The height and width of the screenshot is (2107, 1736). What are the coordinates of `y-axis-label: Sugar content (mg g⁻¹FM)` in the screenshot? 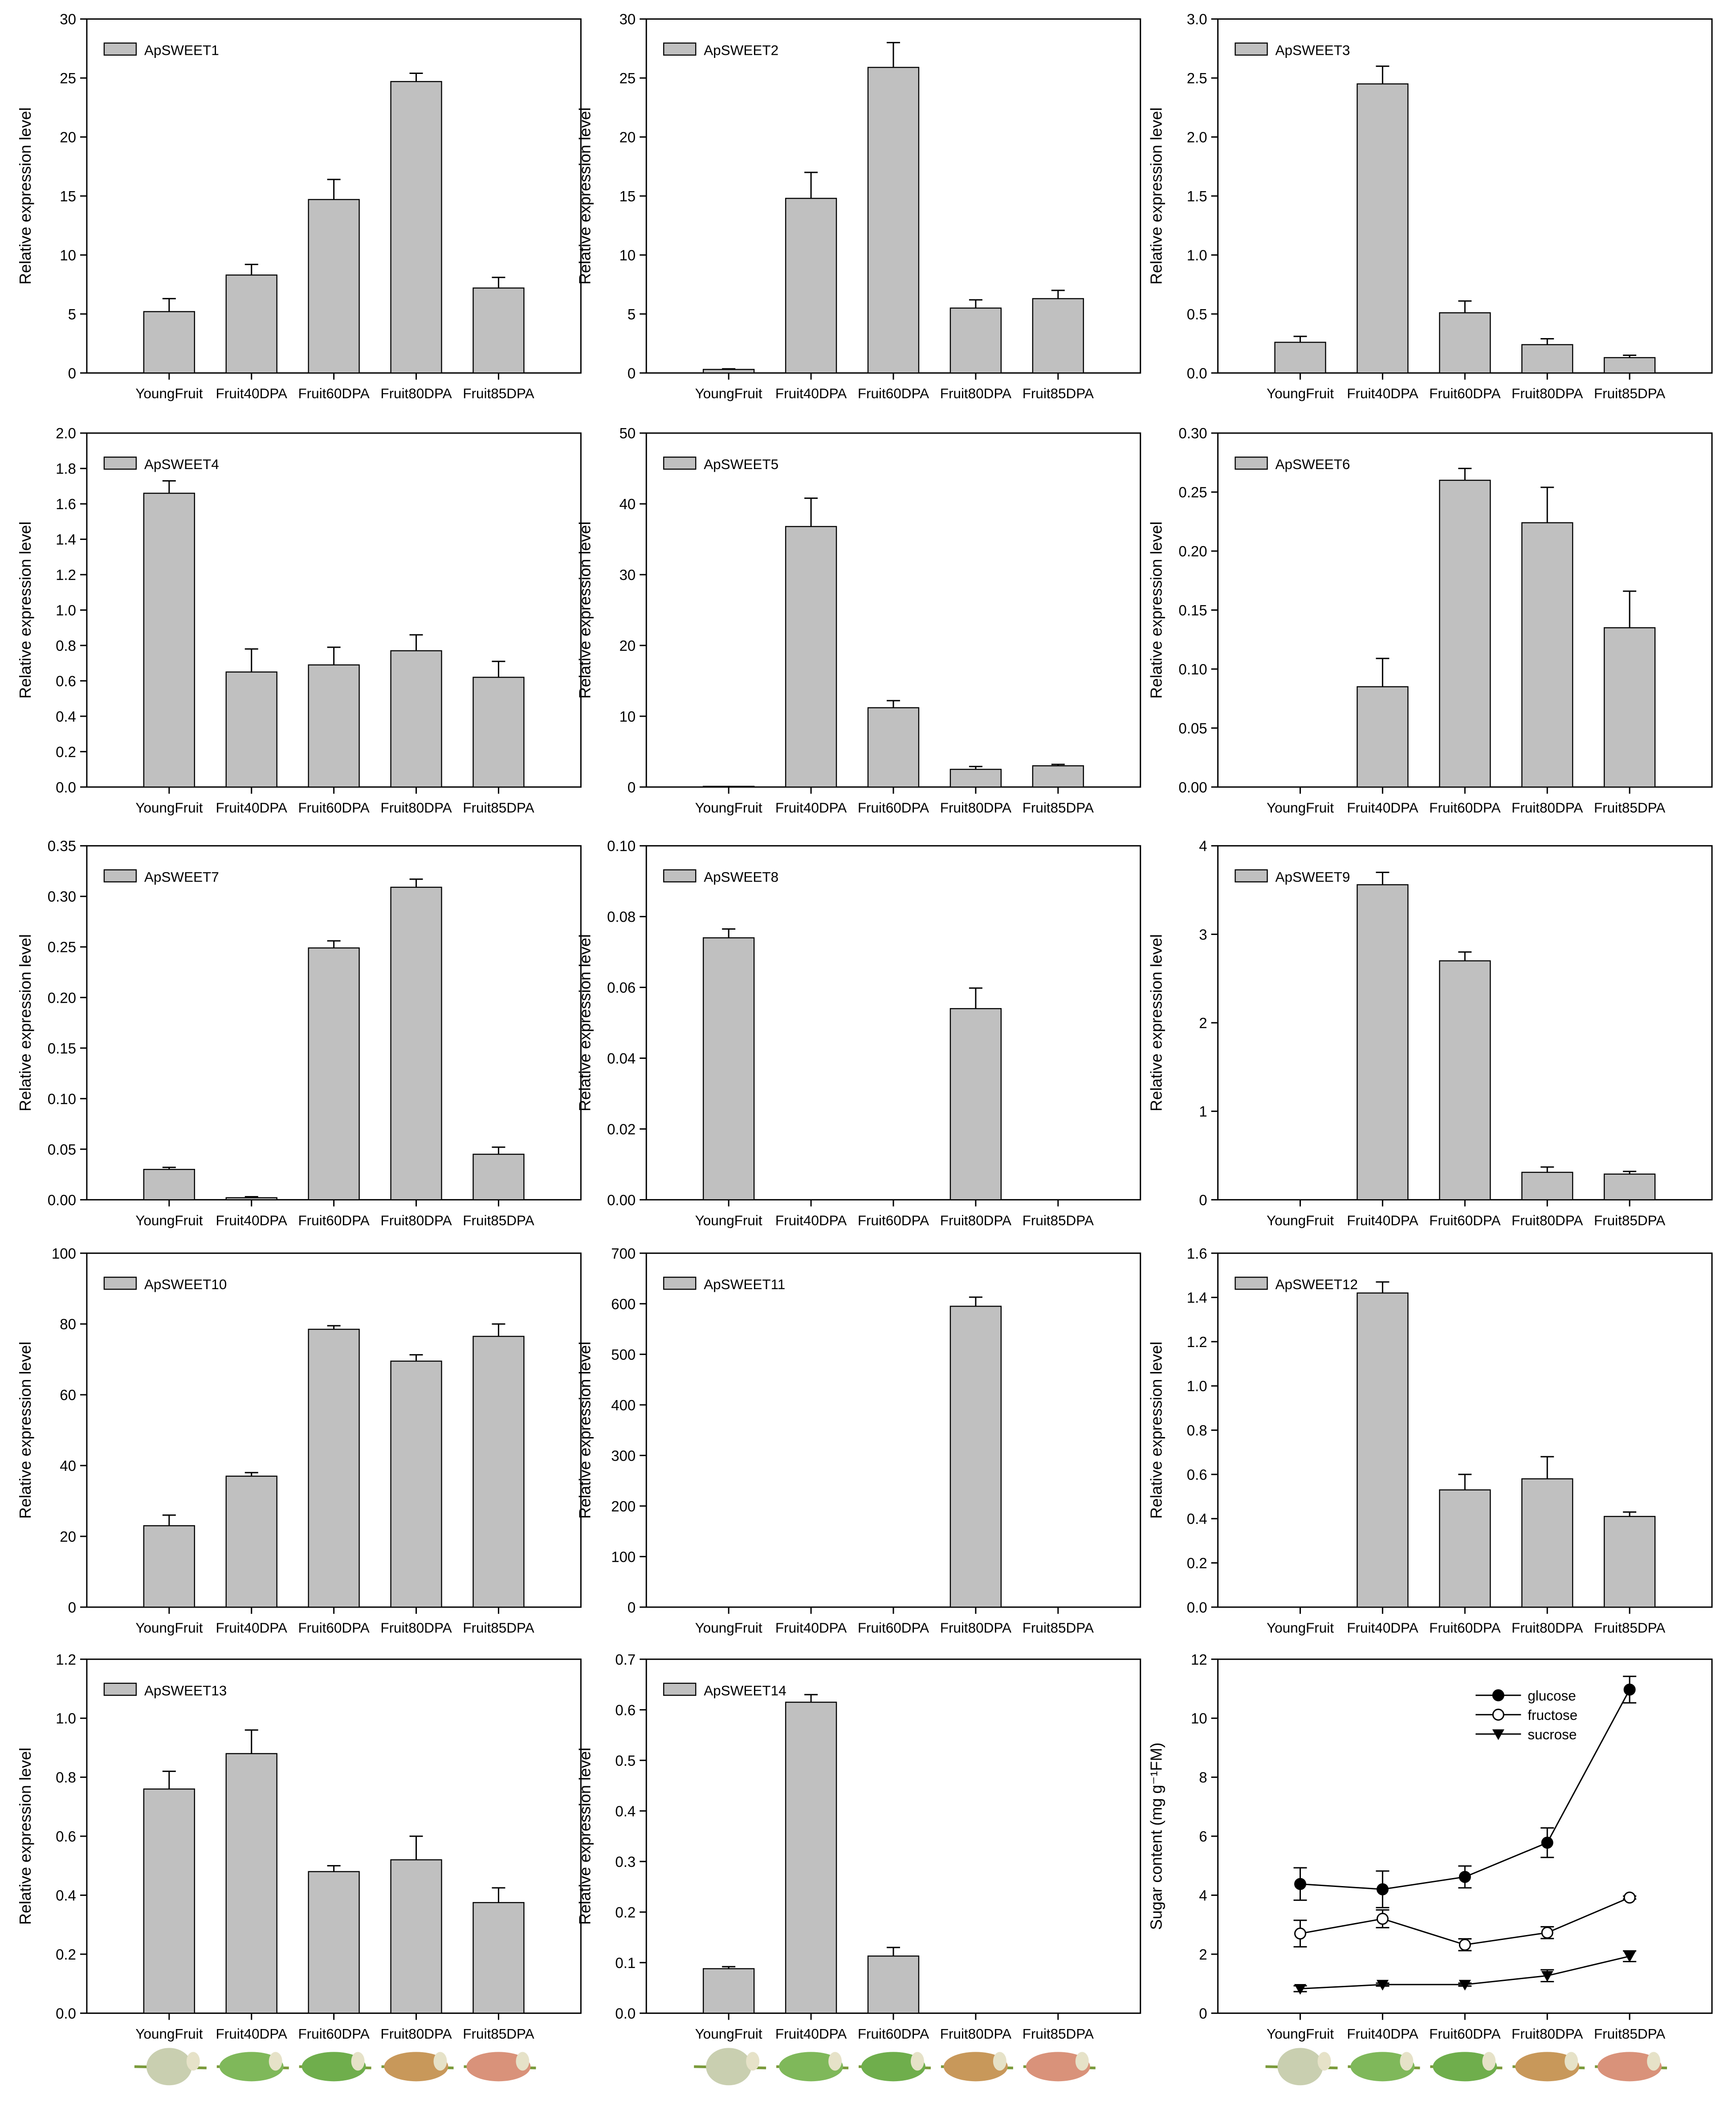 It's located at (1156, 1836).